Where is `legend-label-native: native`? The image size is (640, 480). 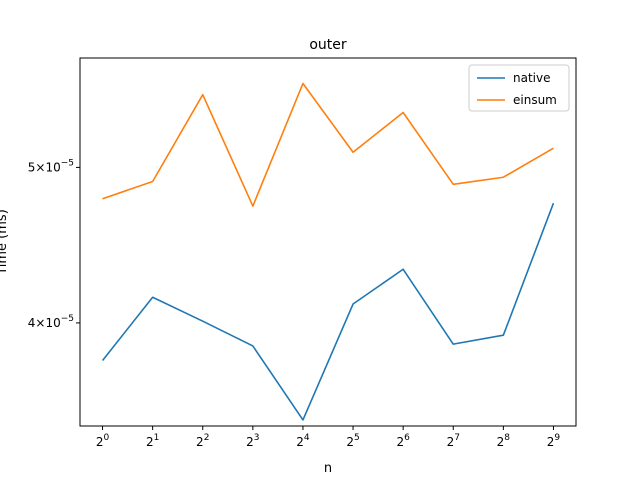
legend-label-native: native is located at coordinates (531, 78).